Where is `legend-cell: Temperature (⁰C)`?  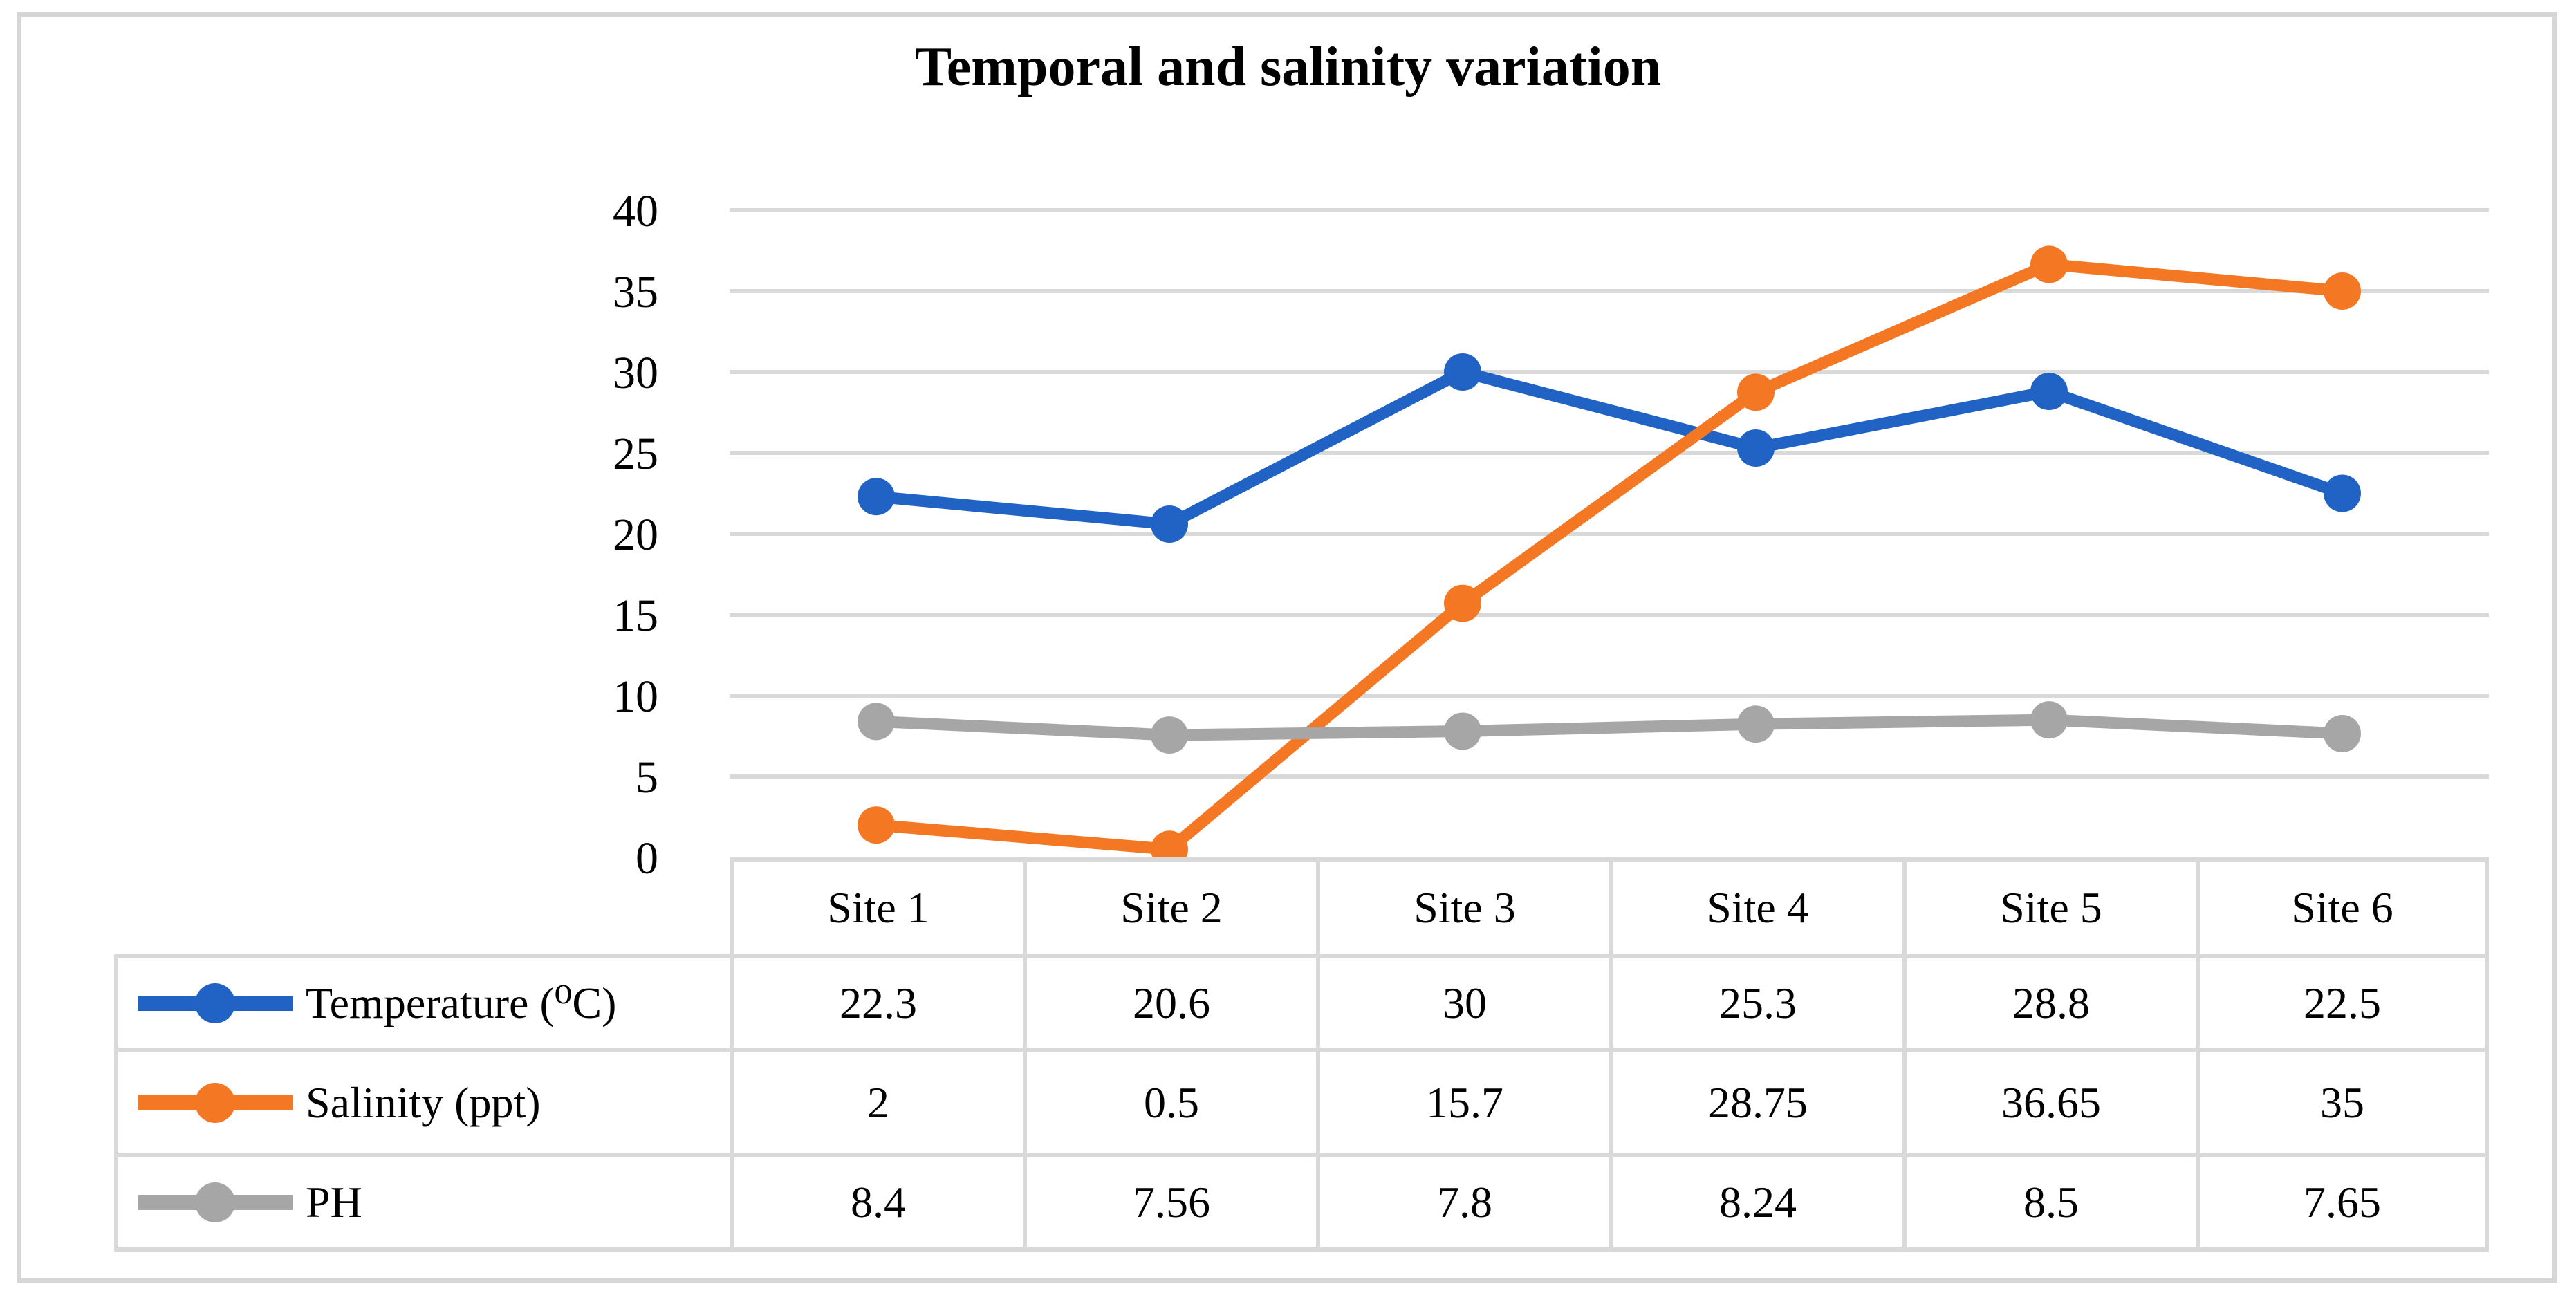 legend-cell: Temperature (⁰C) is located at coordinates (422, 1001).